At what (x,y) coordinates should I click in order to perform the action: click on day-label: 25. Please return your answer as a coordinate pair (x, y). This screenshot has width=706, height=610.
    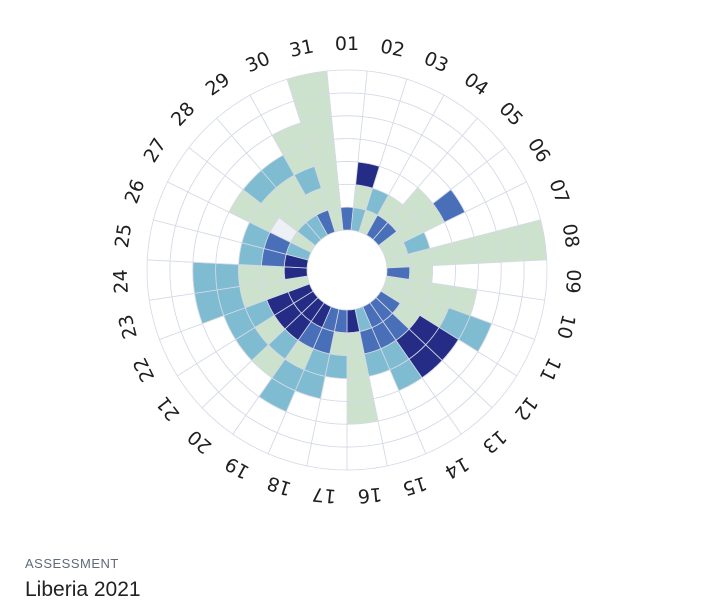
    Looking at the image, I should click on (123, 235).